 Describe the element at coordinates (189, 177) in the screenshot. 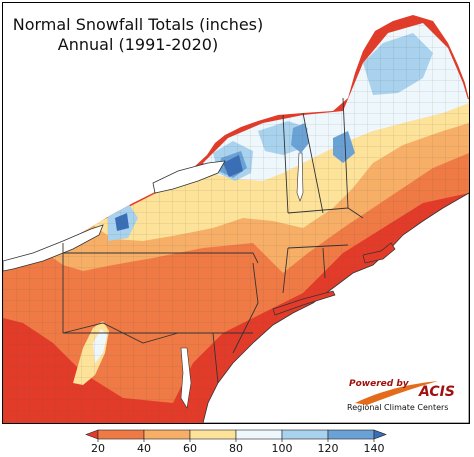

I see `lake-ontario` at that location.